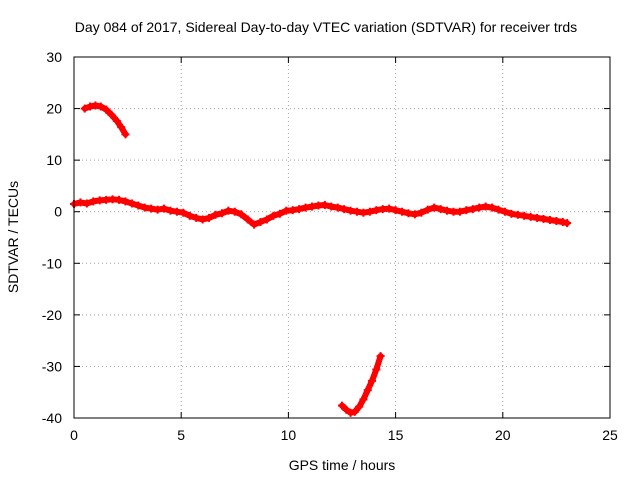 This screenshot has height=480, width=640. Describe the element at coordinates (503, 435) in the screenshot. I see `x-tick-label: 20` at that location.